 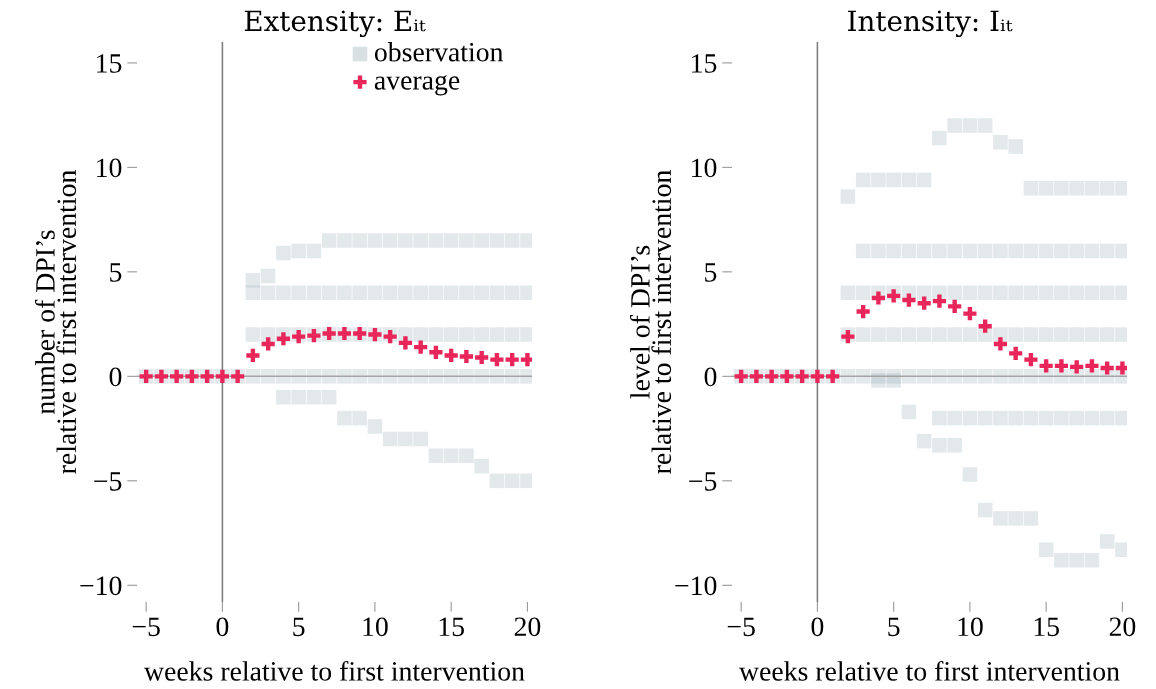 I want to click on chart-title: Extensity: Eᵢₜ, so click(x=335, y=24).